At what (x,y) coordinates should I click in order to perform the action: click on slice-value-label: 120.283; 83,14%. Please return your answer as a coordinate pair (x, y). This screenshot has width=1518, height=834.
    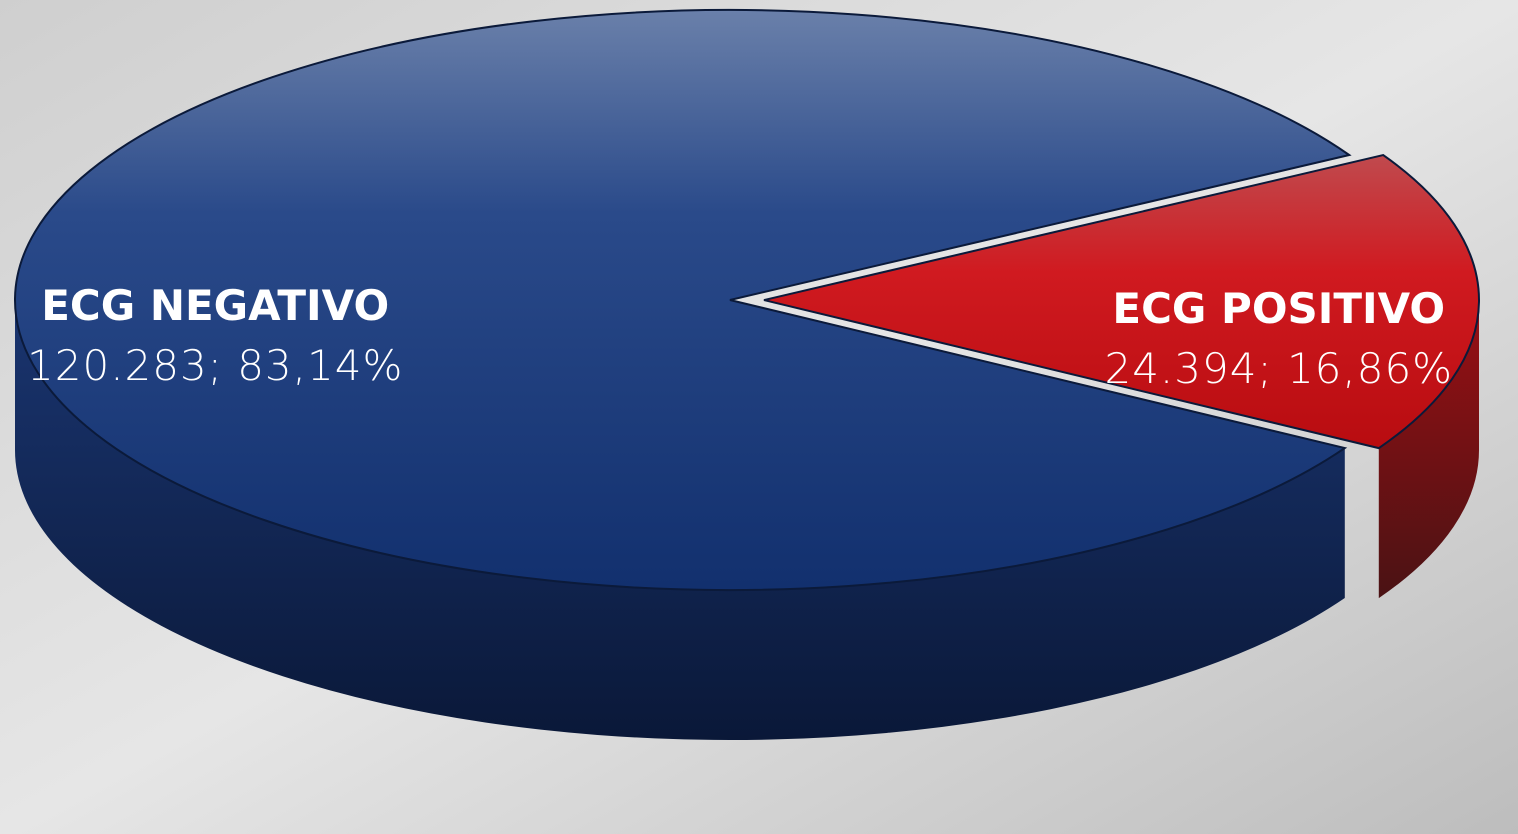
    Looking at the image, I should click on (215, 365).